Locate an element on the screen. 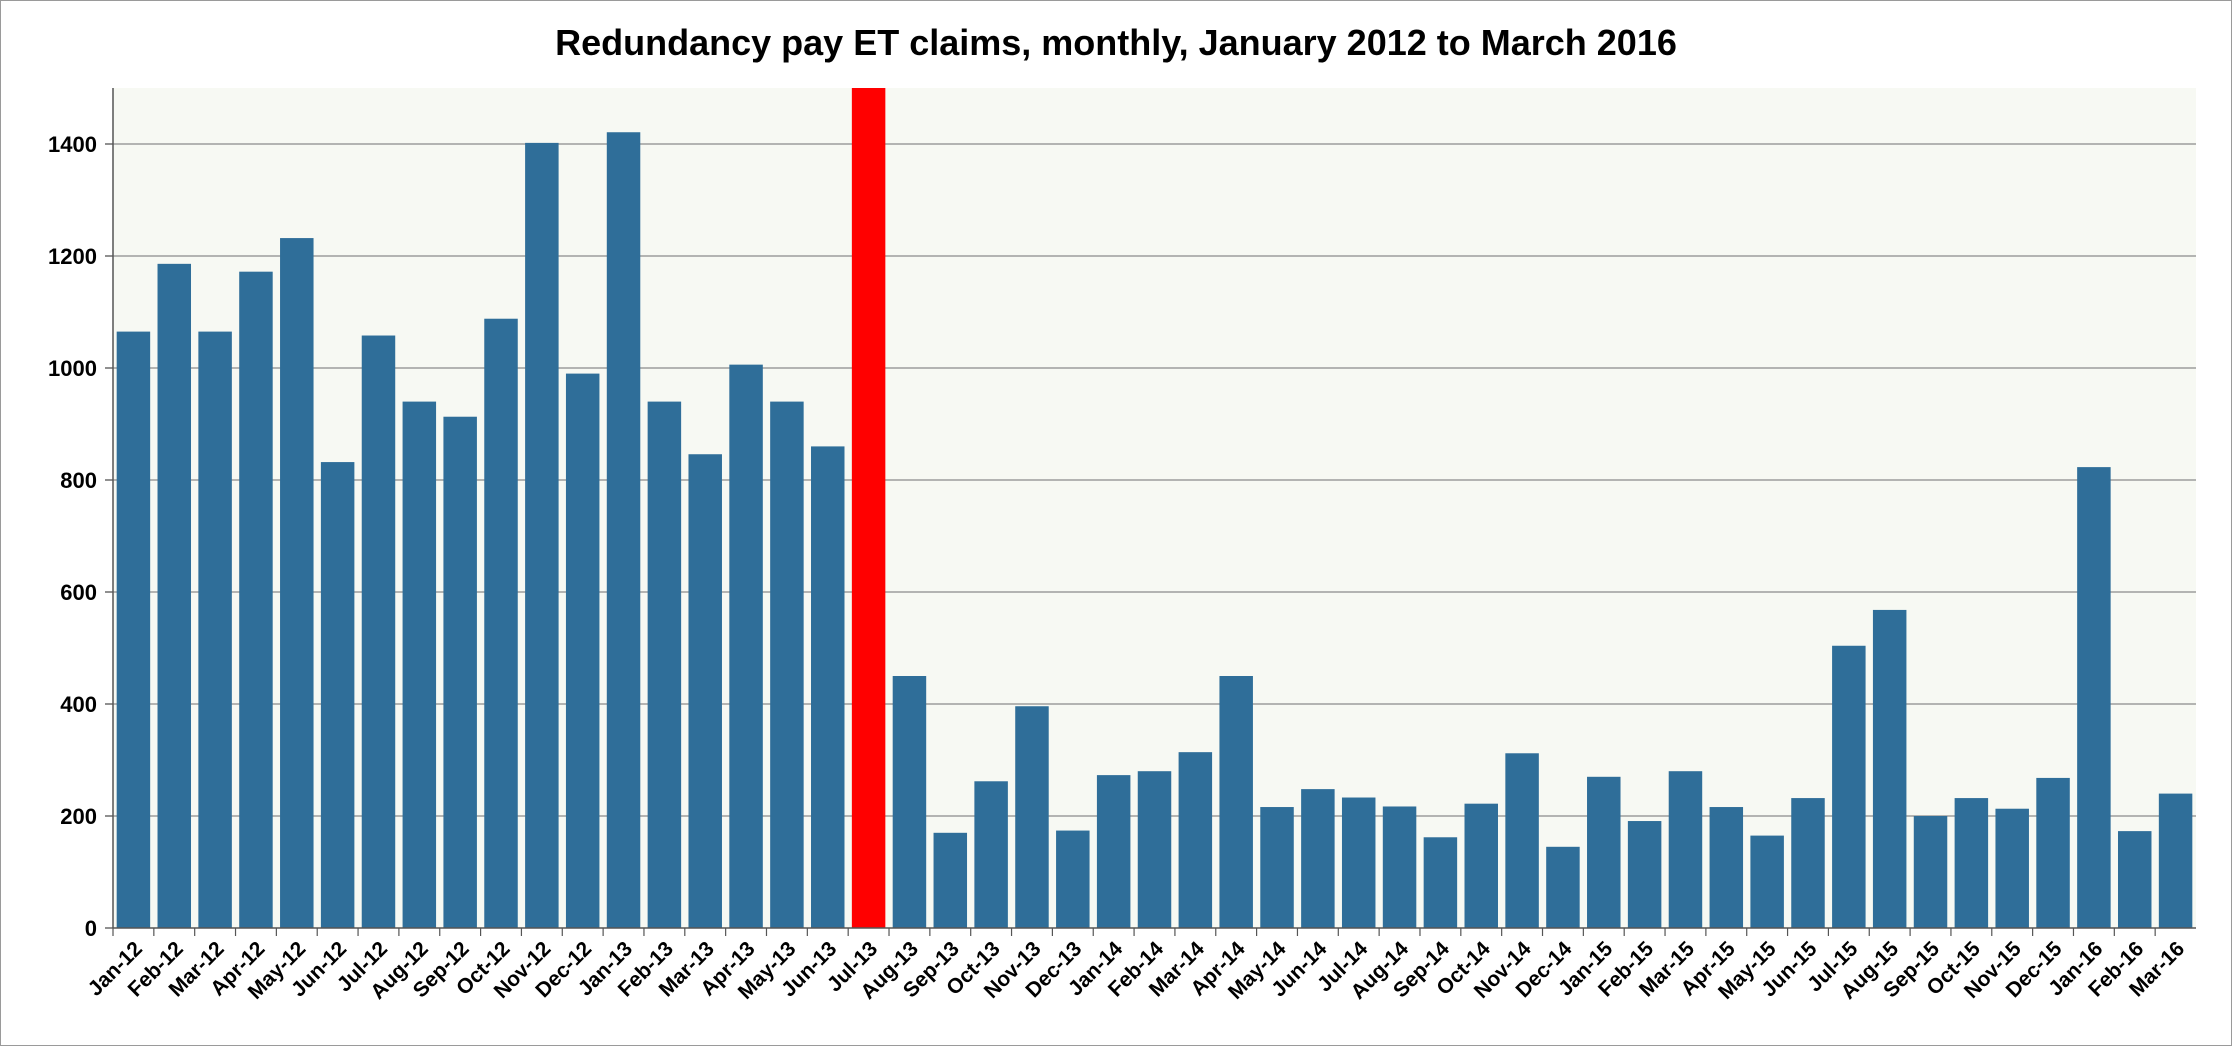  y-tick-label: 1400 is located at coordinates (72, 144).